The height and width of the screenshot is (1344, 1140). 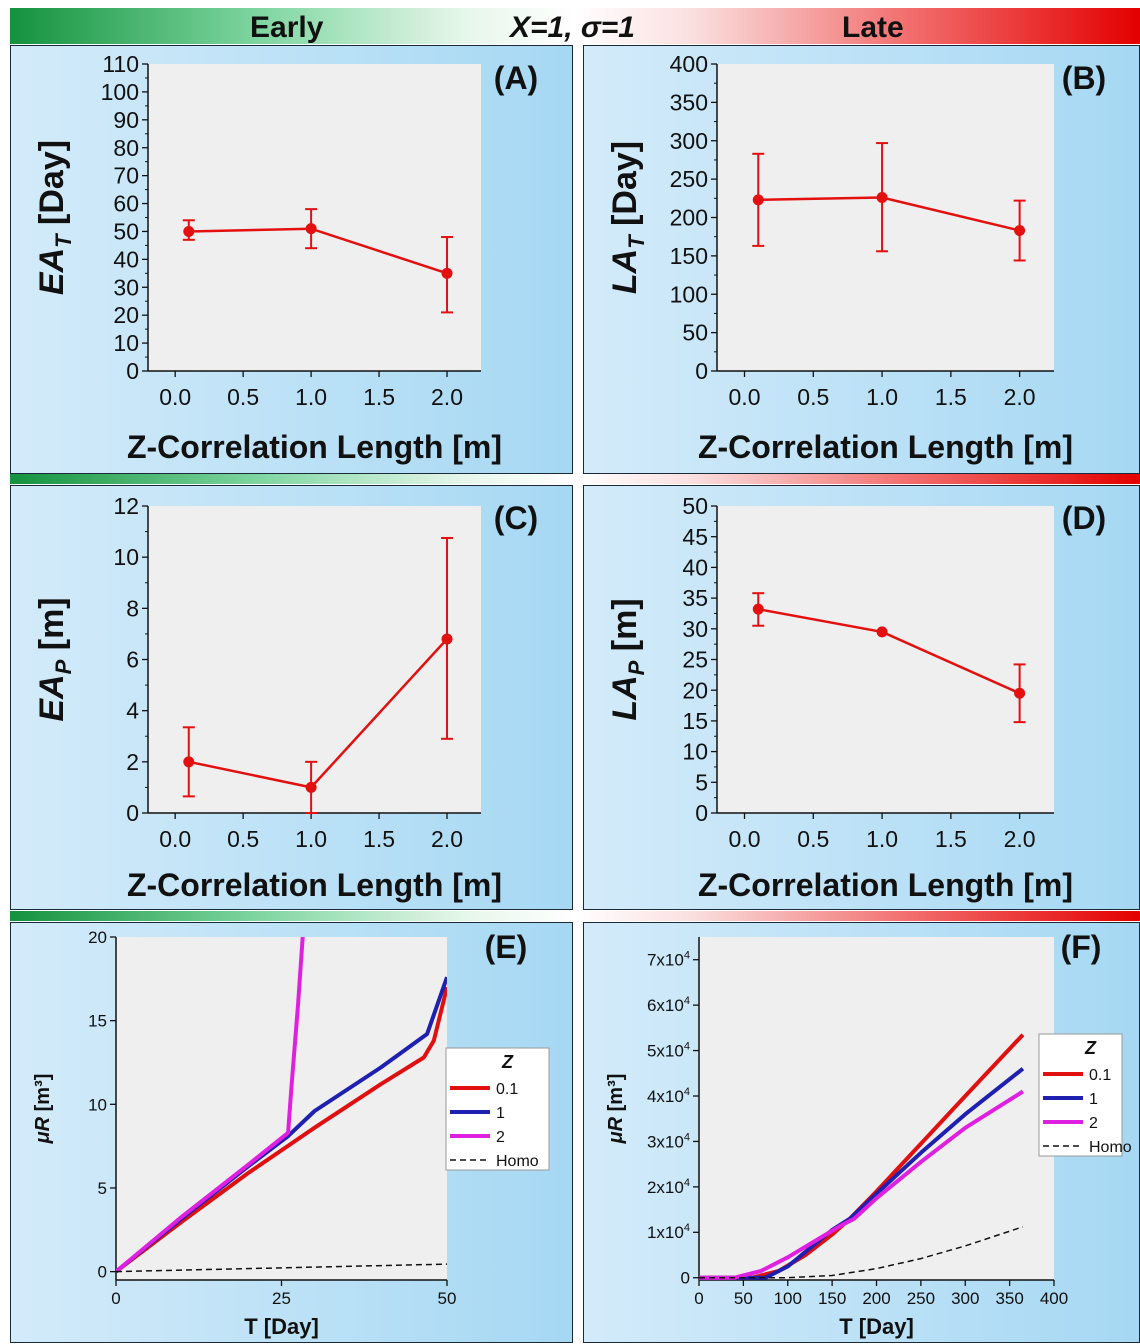 What do you see at coordinates (52, 271) in the screenshot?
I see `y-axis-label-main: EA` at bounding box center [52, 271].